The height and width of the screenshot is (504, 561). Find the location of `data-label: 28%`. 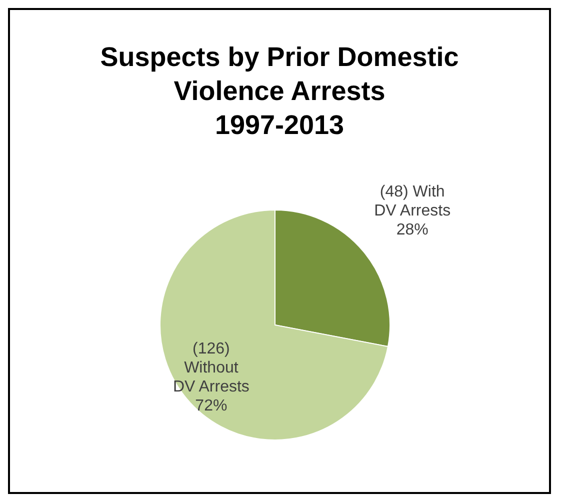

data-label: 28% is located at coordinates (412, 230).